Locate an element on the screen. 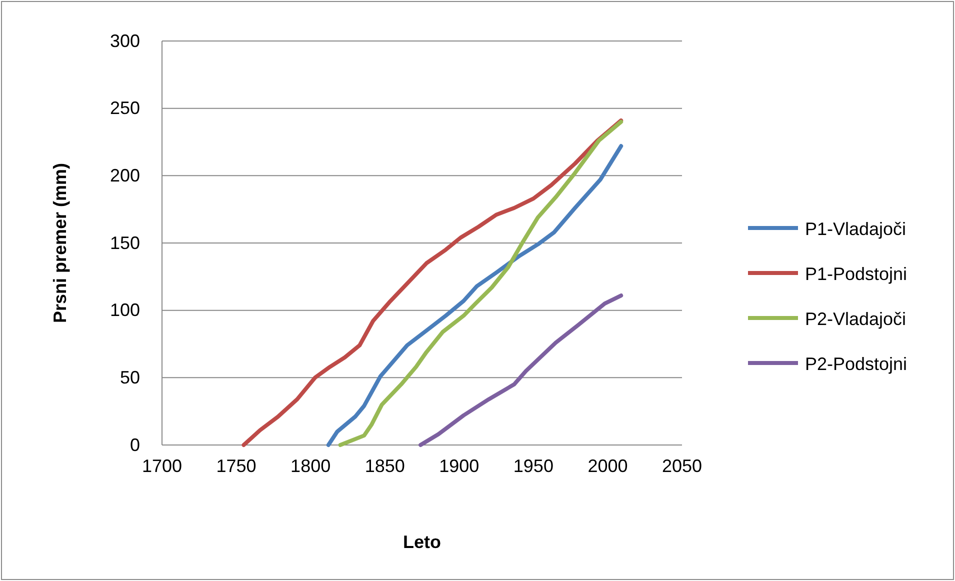 The height and width of the screenshot is (581, 955). y-axis-title: Prsni premer (mm) is located at coordinates (60, 243).